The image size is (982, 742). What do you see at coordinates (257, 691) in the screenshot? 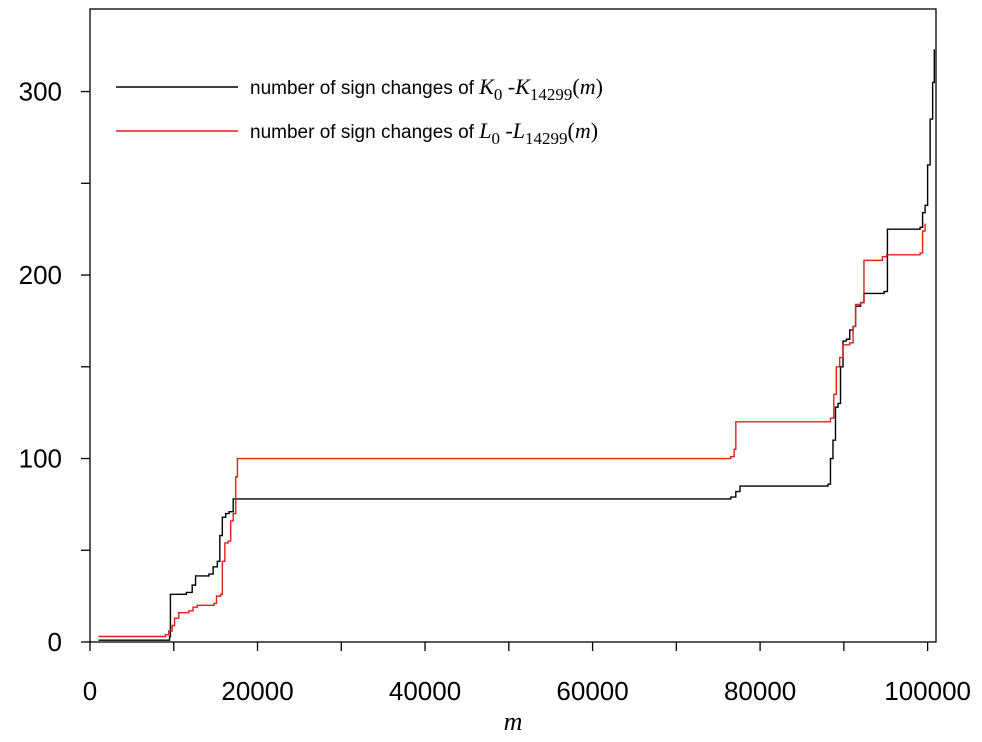
I see `x-tick-label: 20000` at bounding box center [257, 691].